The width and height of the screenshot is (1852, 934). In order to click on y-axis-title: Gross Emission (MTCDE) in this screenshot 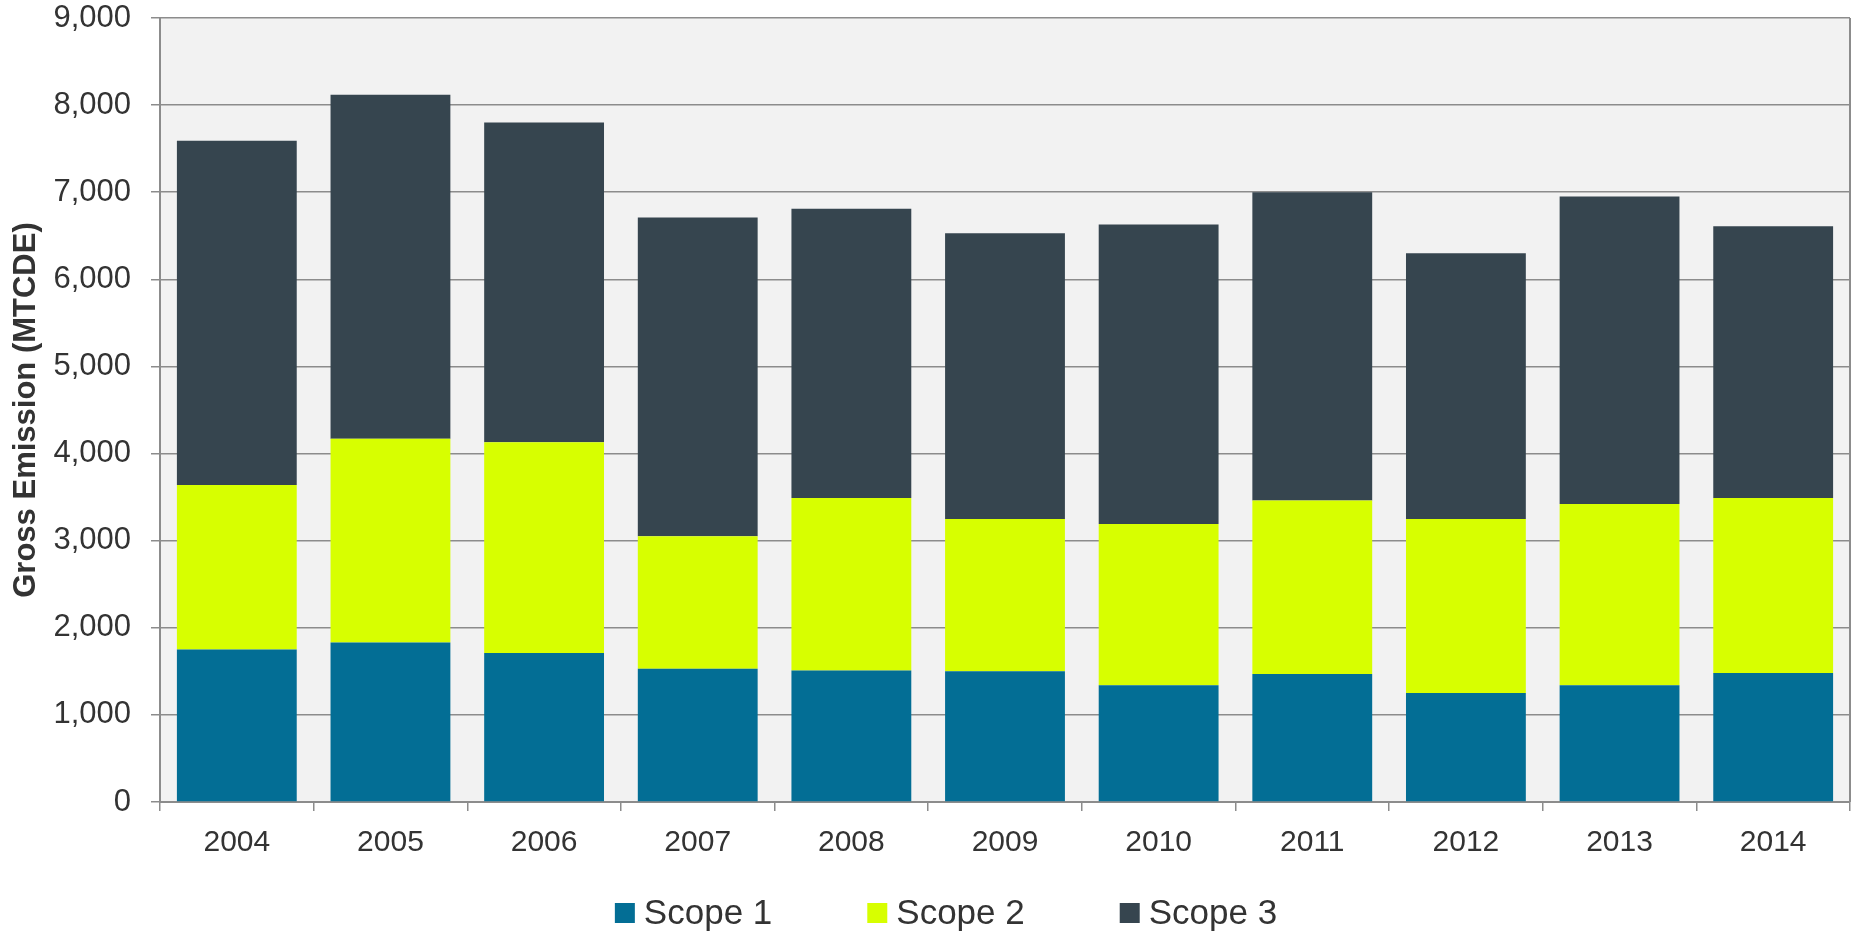, I will do `click(25, 410)`.